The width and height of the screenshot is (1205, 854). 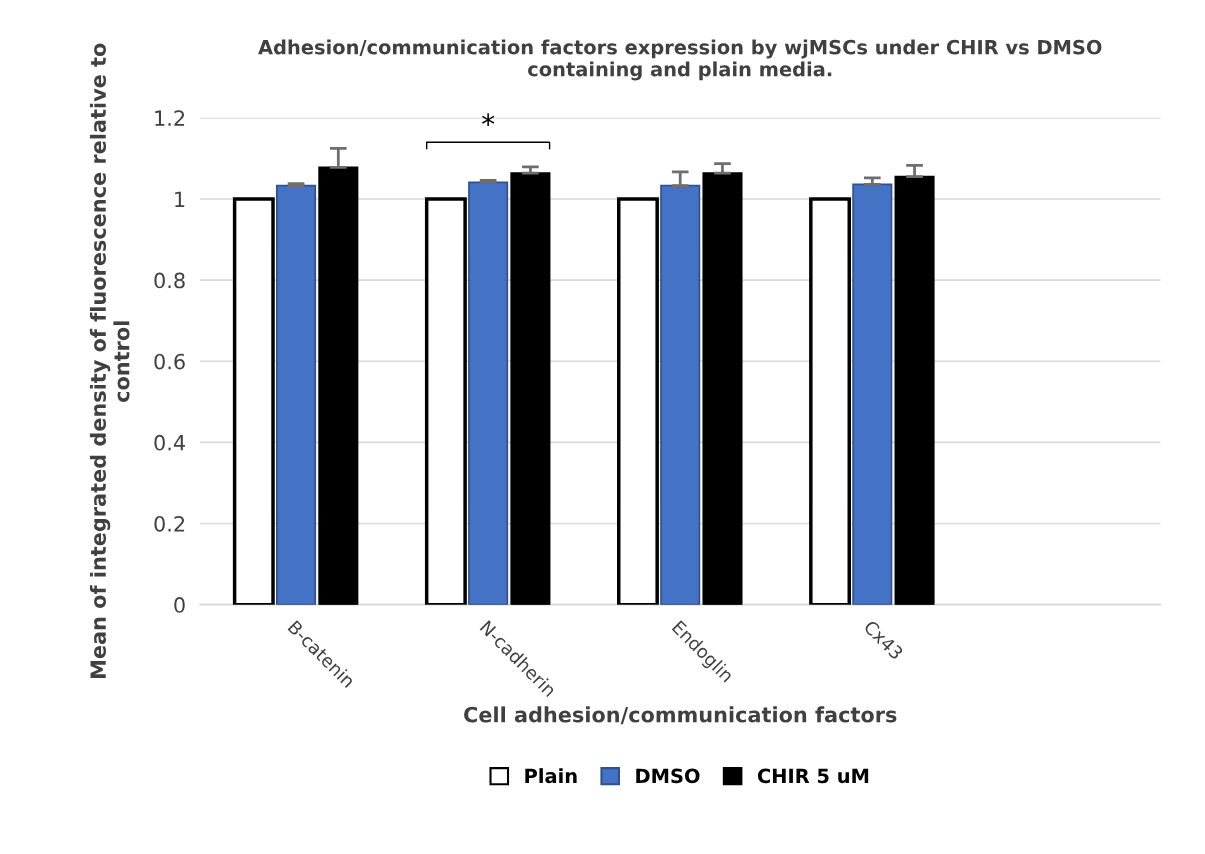 I want to click on y-tick-label: 0.2, so click(x=169, y=523).